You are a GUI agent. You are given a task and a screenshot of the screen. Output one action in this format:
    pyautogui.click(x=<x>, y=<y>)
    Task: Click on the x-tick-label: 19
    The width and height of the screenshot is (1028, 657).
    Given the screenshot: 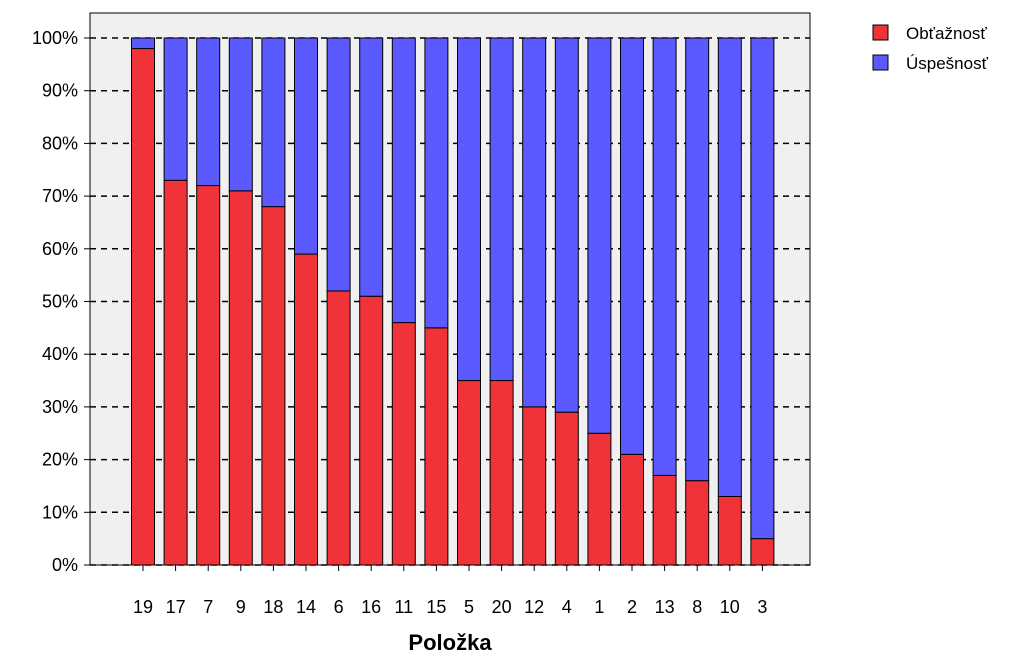 What is the action you would take?
    pyautogui.click(x=143, y=607)
    